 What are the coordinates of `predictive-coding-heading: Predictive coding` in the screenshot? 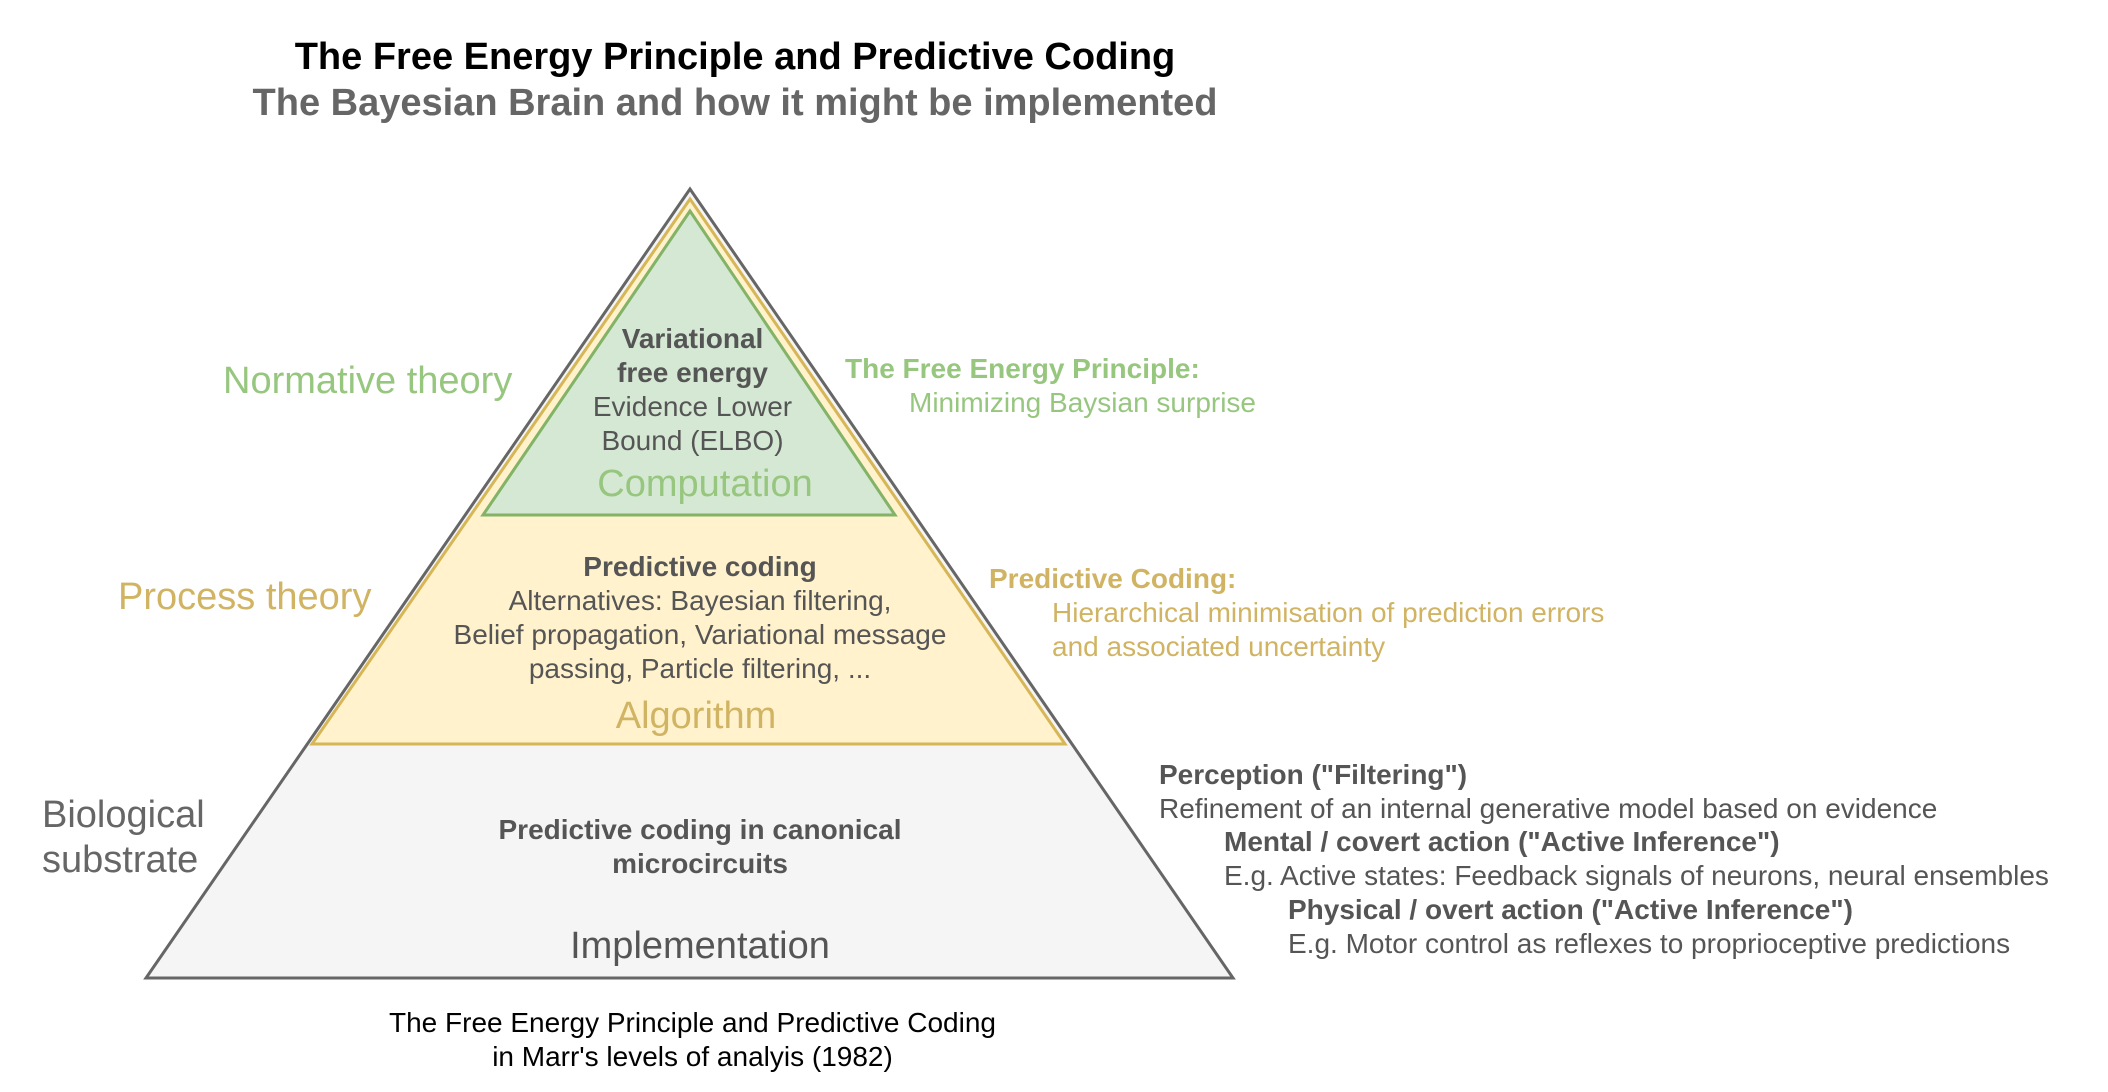 It's located at (700, 566).